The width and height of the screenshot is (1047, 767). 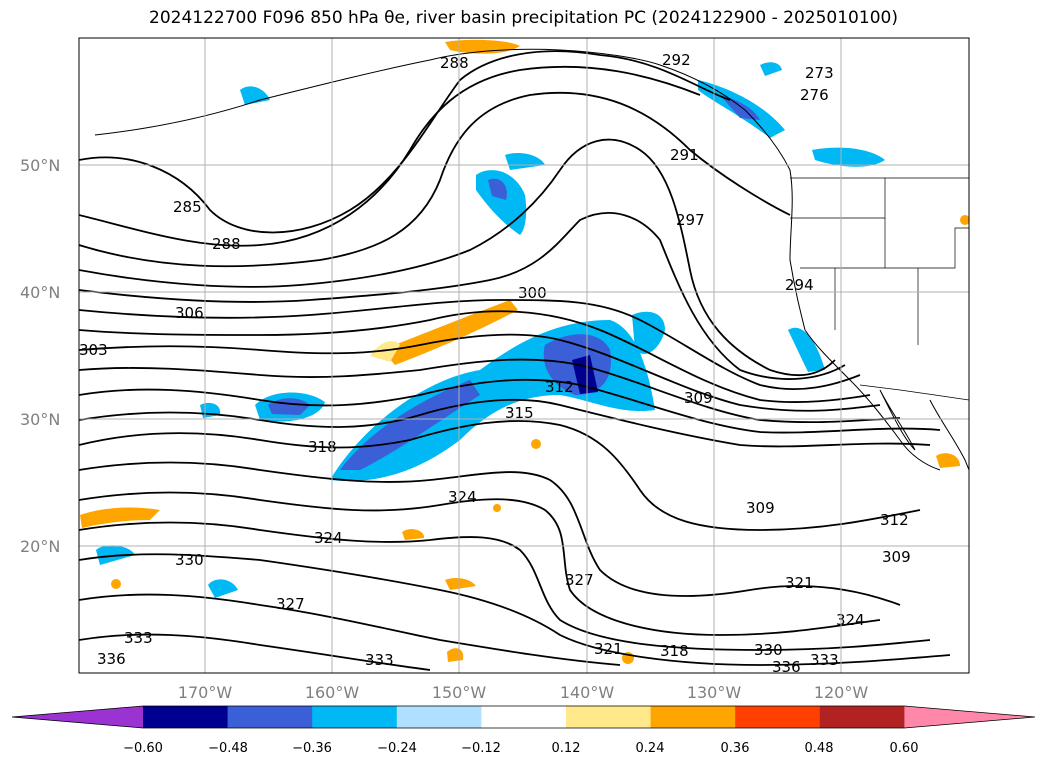 I want to click on contour-label: 300, so click(x=532, y=293).